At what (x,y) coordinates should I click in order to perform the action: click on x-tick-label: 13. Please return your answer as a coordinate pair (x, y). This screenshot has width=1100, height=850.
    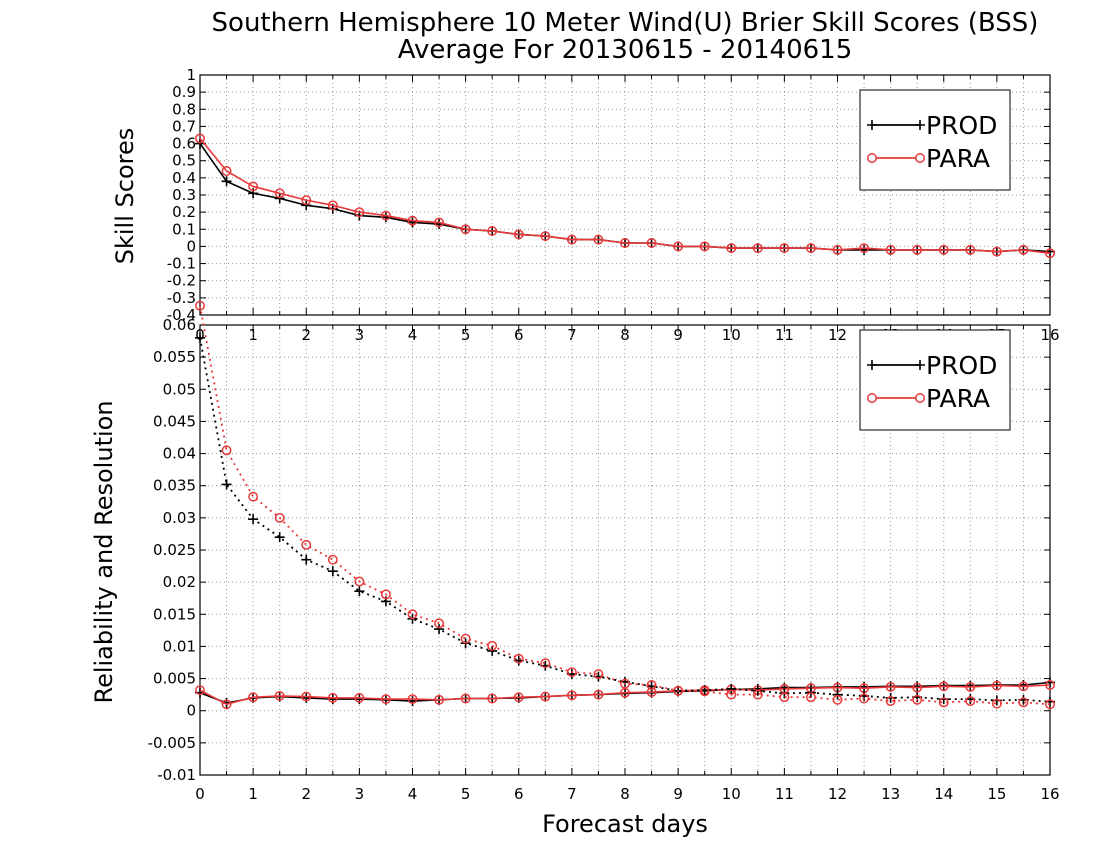
    Looking at the image, I should click on (890, 794).